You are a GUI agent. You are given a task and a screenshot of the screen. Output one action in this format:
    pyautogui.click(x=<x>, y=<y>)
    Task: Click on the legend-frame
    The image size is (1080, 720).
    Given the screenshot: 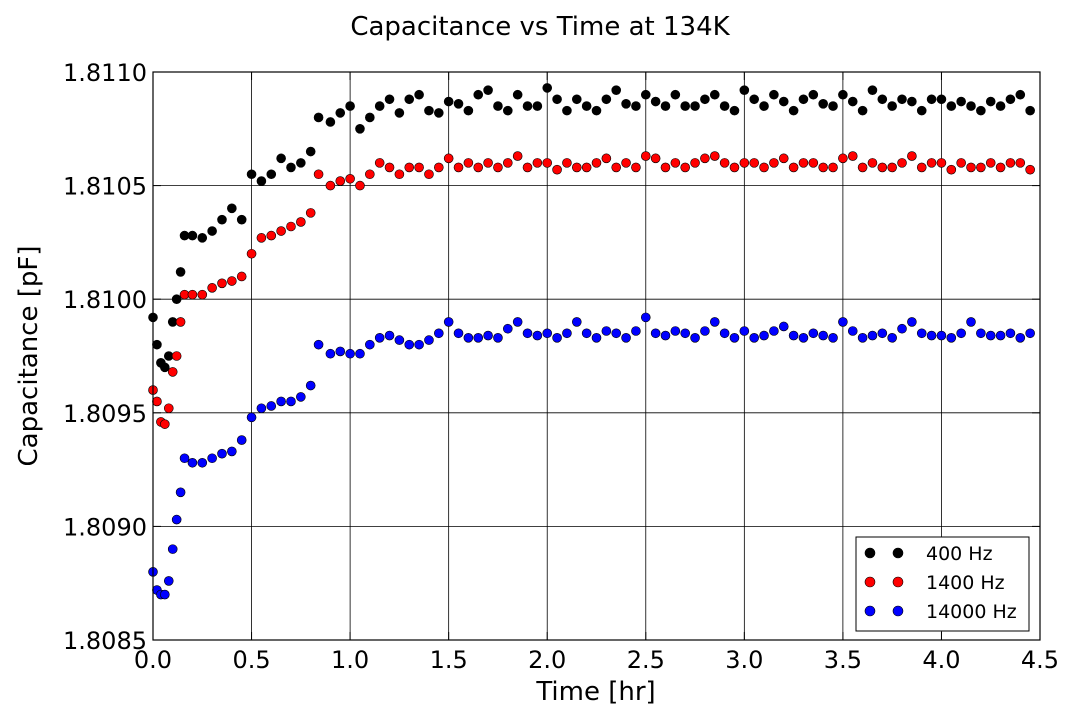 What is the action you would take?
    pyautogui.click(x=942, y=584)
    